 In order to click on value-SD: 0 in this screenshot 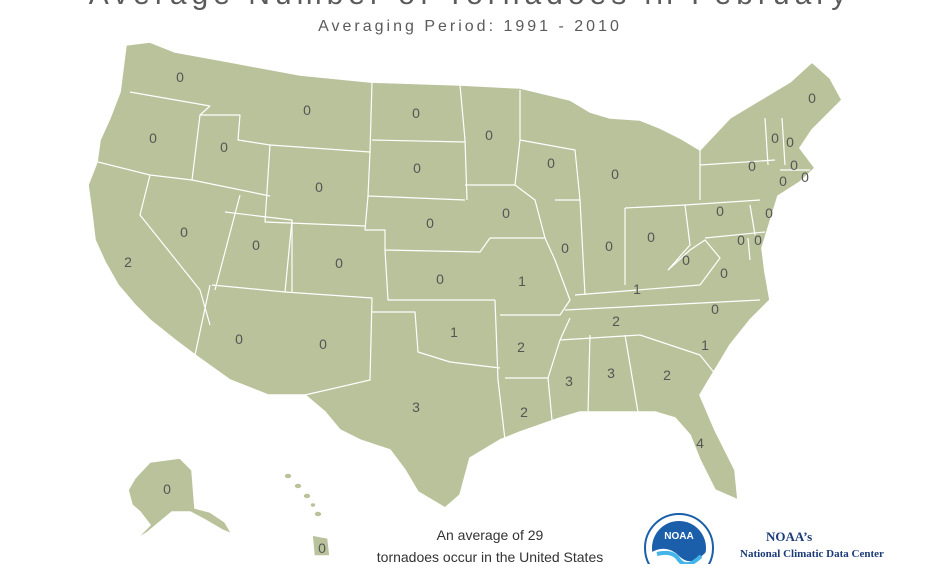, I will do `click(417, 168)`.